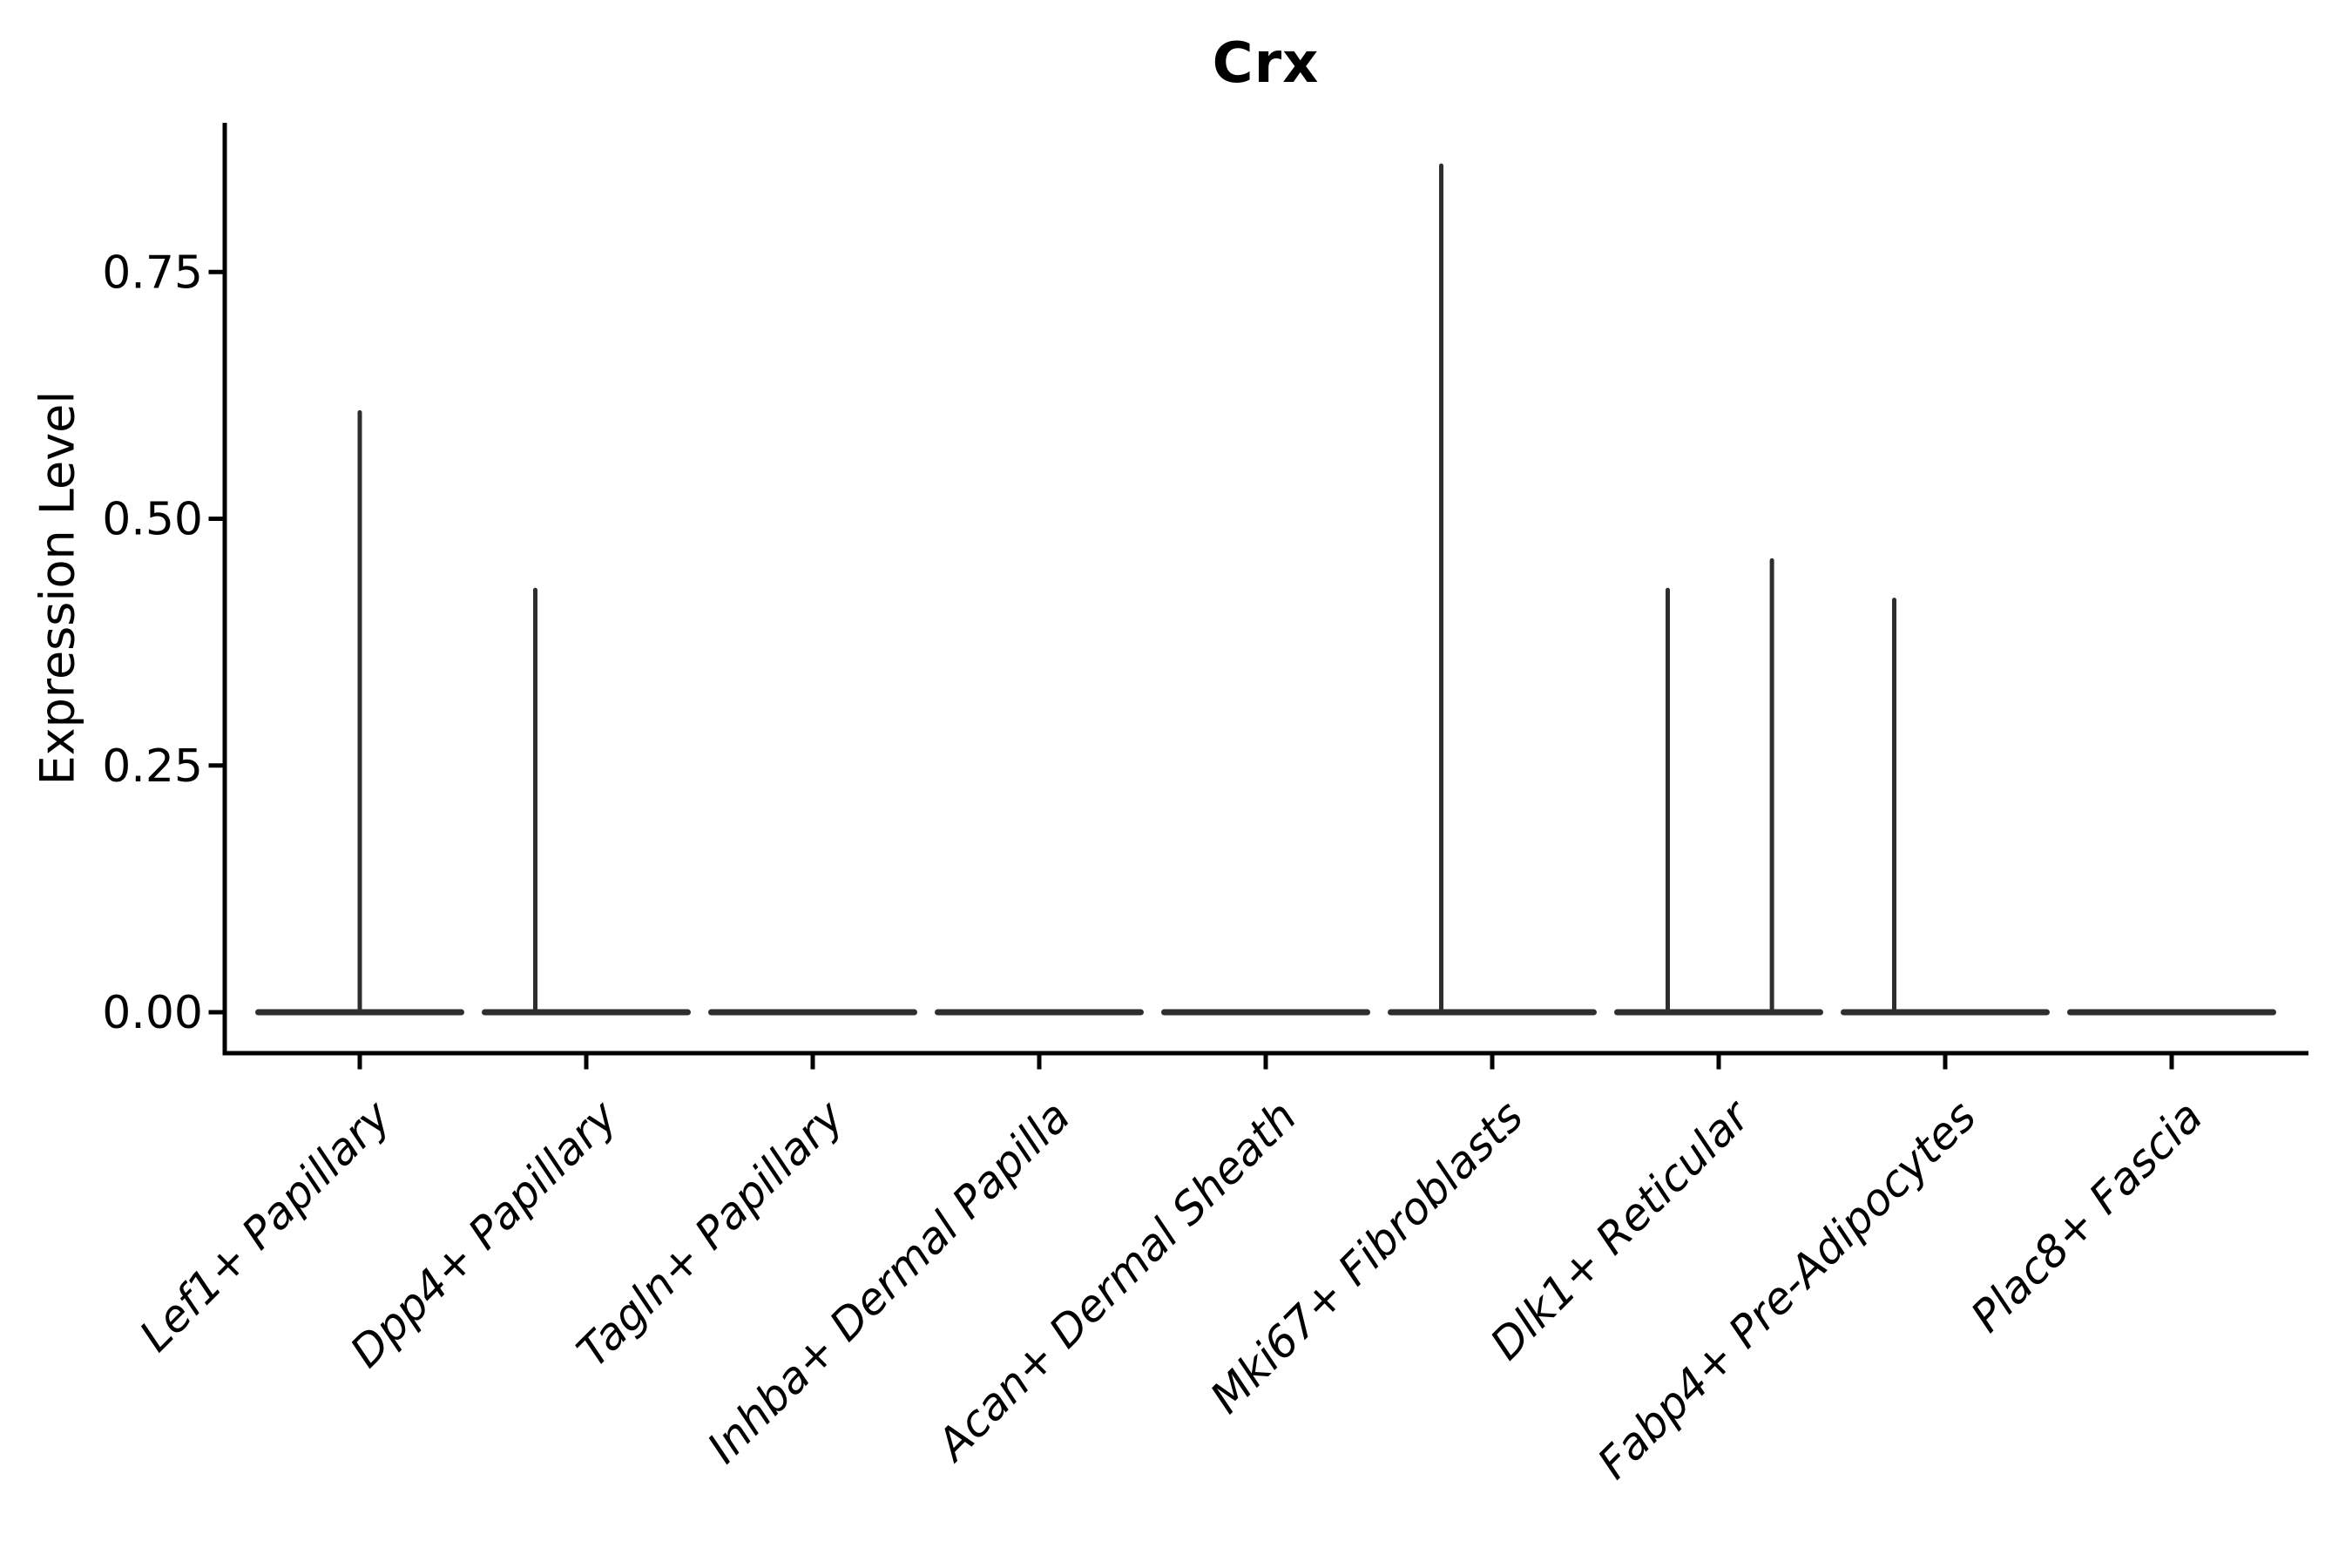 Image resolution: width=2352 pixels, height=1568 pixels. I want to click on x-category-label: Inhba+ Dermal Papilla, so click(889, 1281).